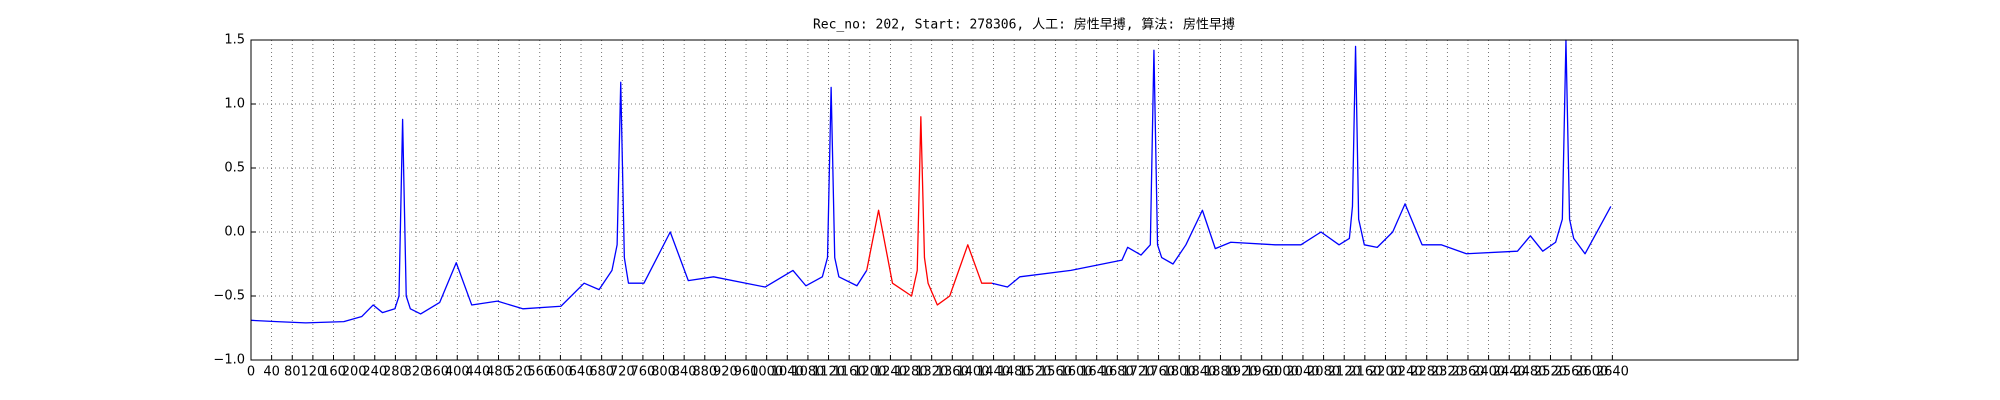  What do you see at coordinates (1241, 372) in the screenshot?
I see `x-tick-label: 1920` at bounding box center [1241, 372].